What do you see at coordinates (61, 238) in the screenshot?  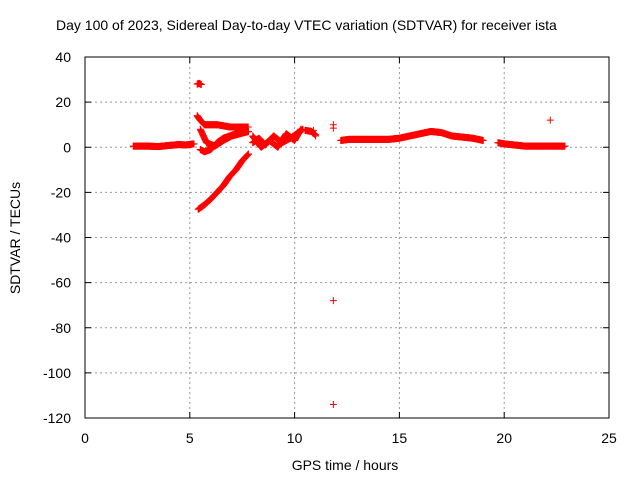 I see `y-tick-label: -40` at bounding box center [61, 238].